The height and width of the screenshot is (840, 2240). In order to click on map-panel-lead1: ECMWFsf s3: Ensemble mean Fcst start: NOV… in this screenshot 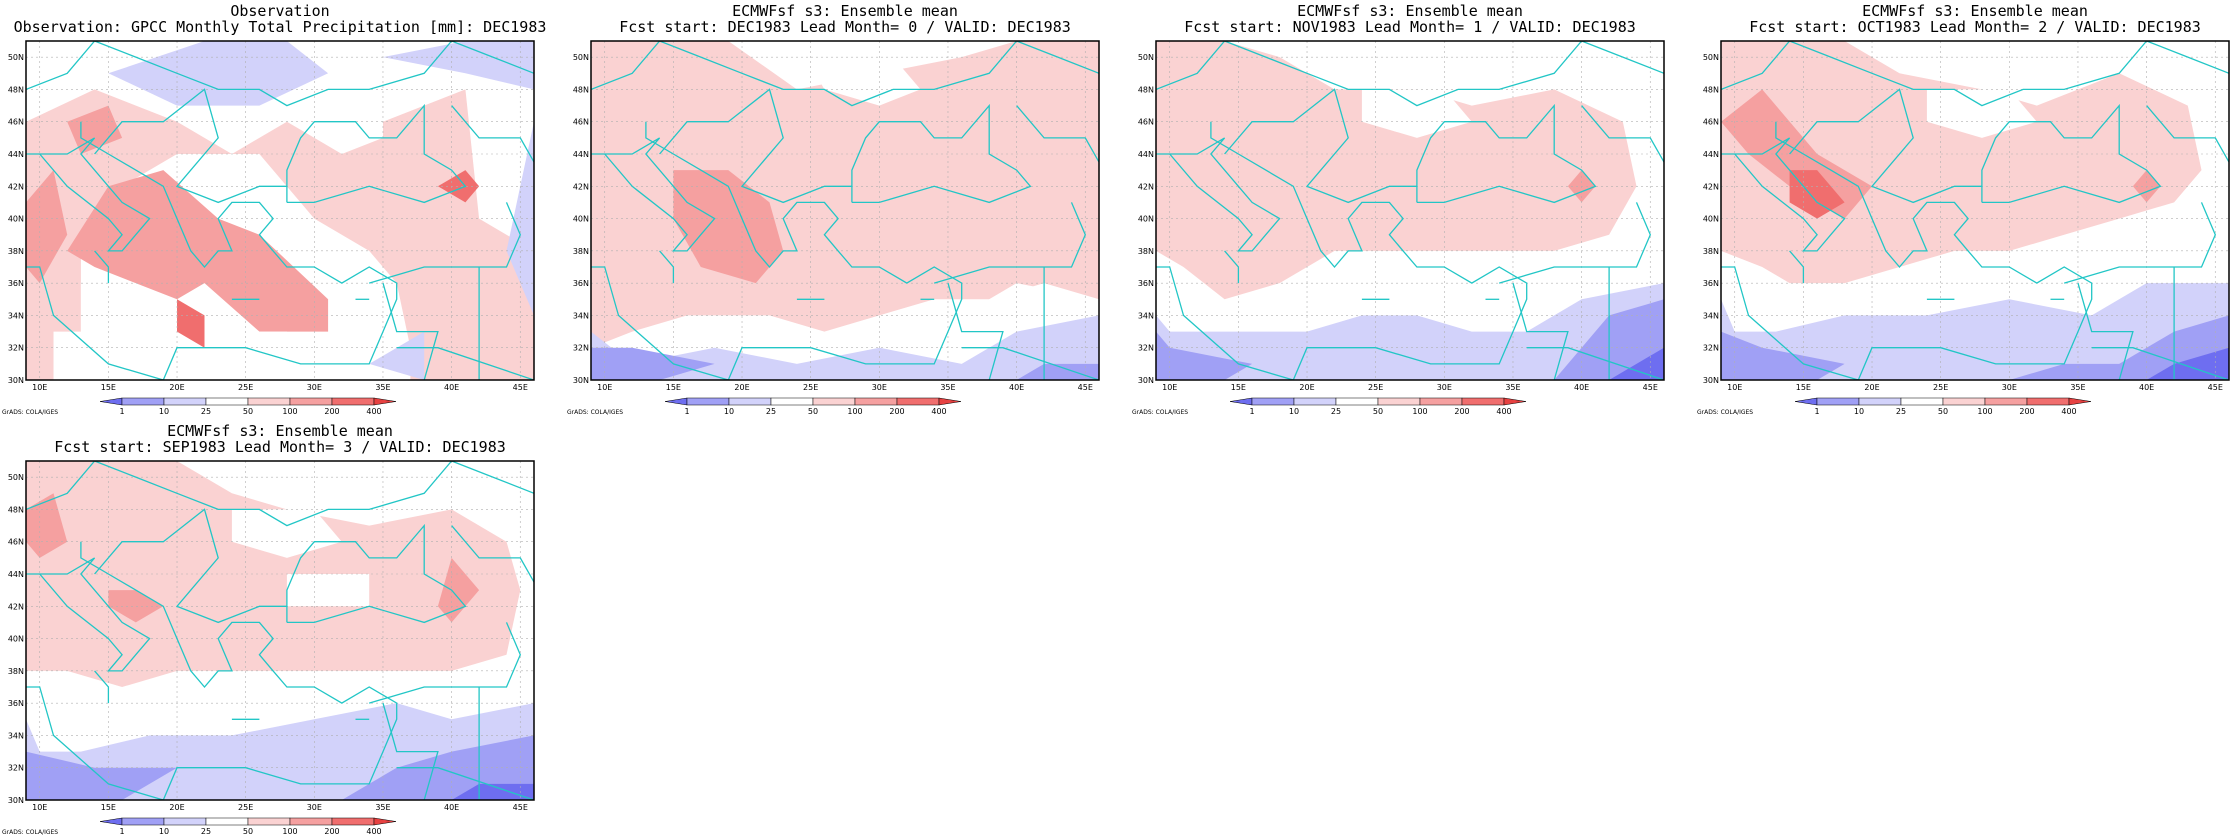, I will do `click(1410, 210)`.